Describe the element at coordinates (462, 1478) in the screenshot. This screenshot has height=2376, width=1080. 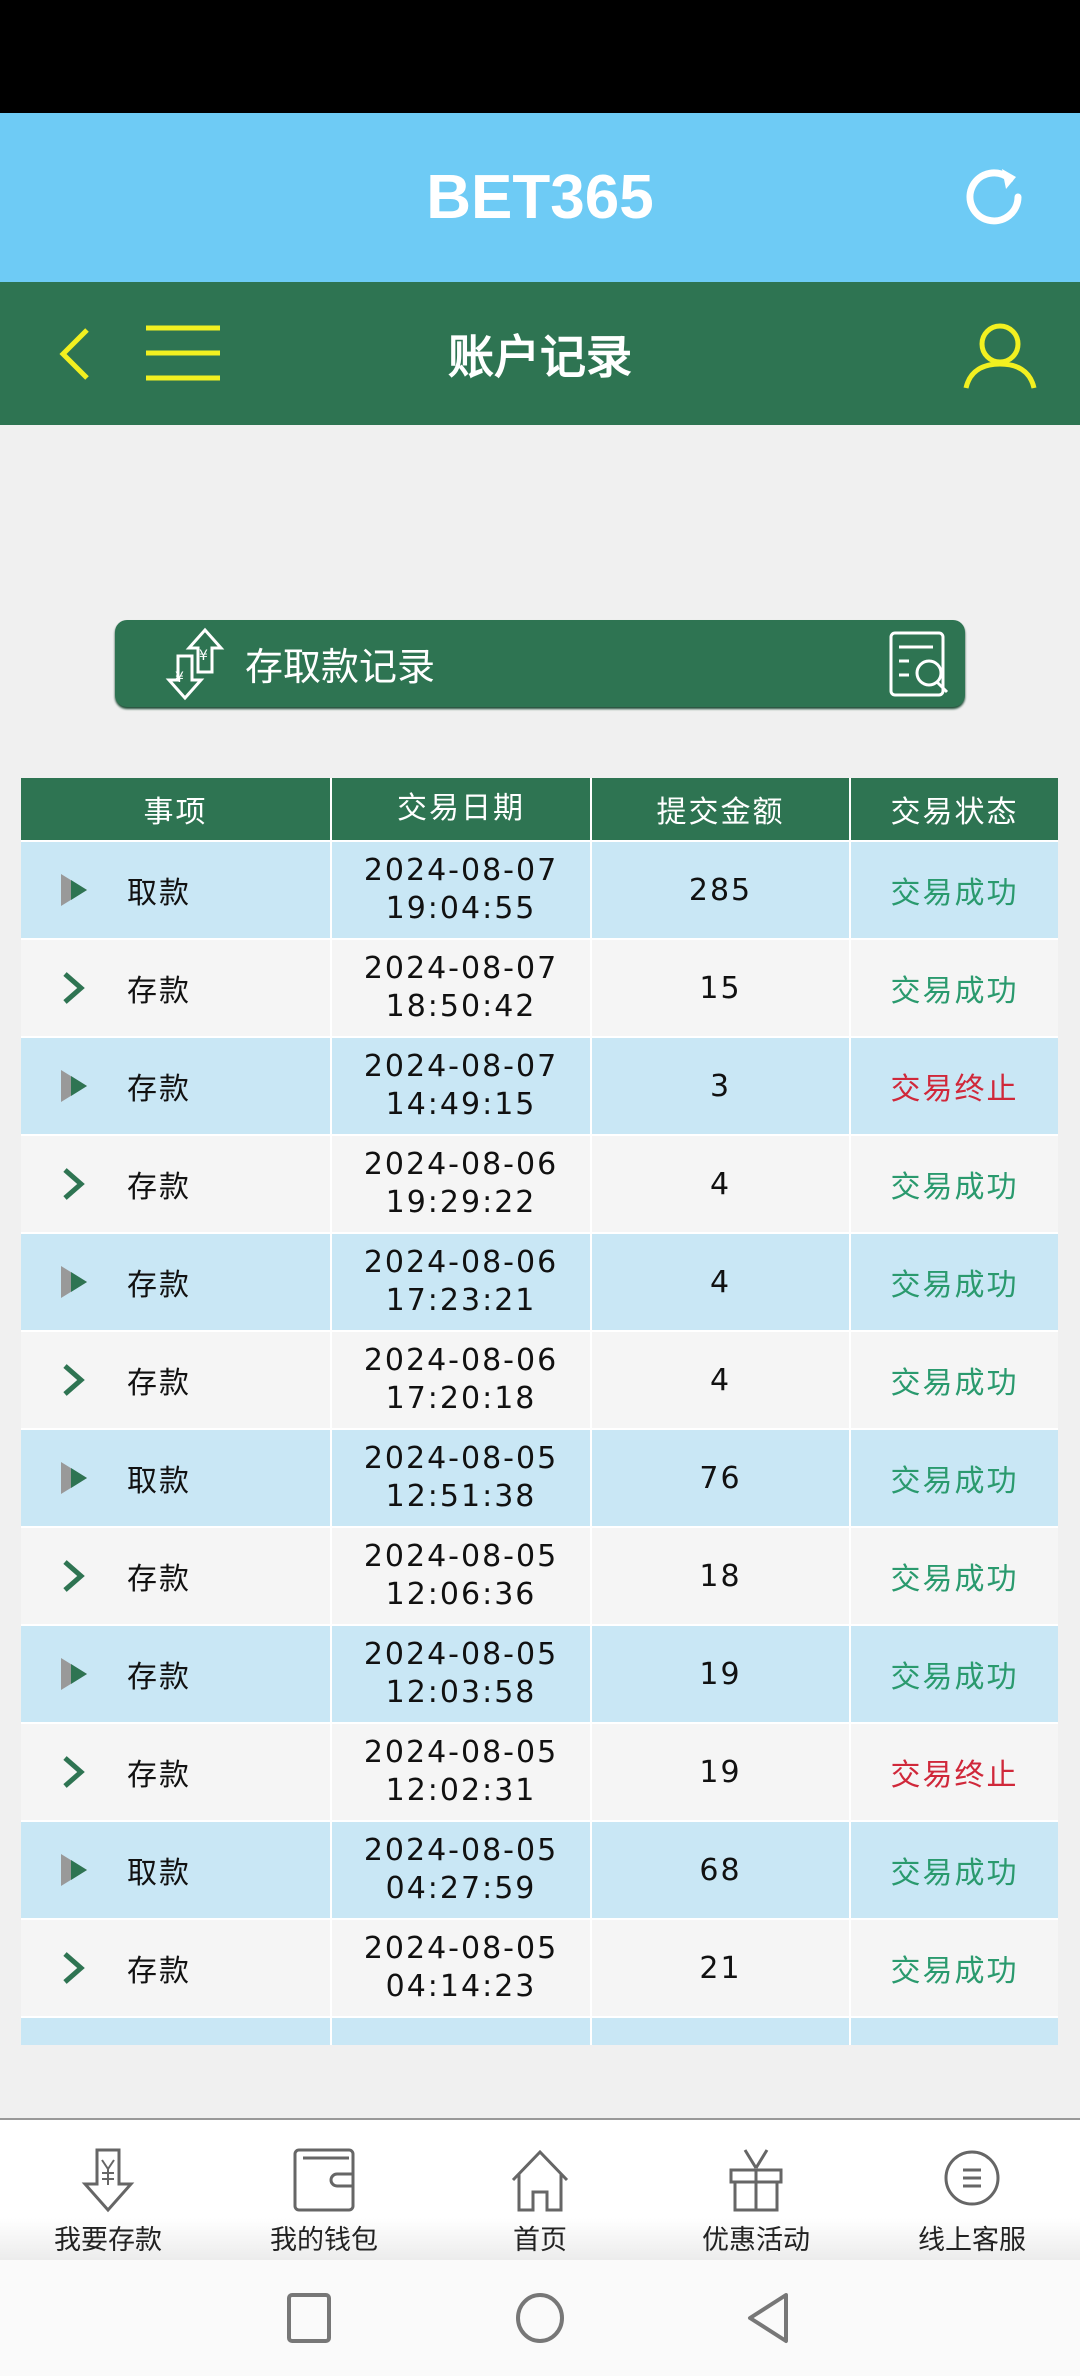
I see `cell-date: 2024-08-05 12:51:38` at that location.